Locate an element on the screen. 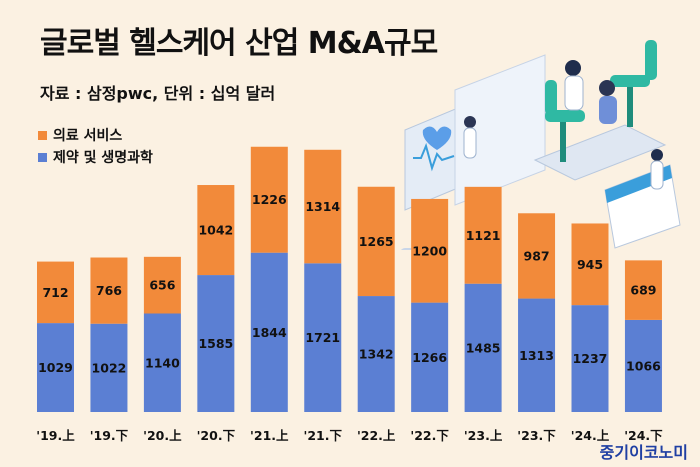 Image resolution: width=700 pixels, height=467 pixels. x-tick-label-11: '24.下 is located at coordinates (643, 435).